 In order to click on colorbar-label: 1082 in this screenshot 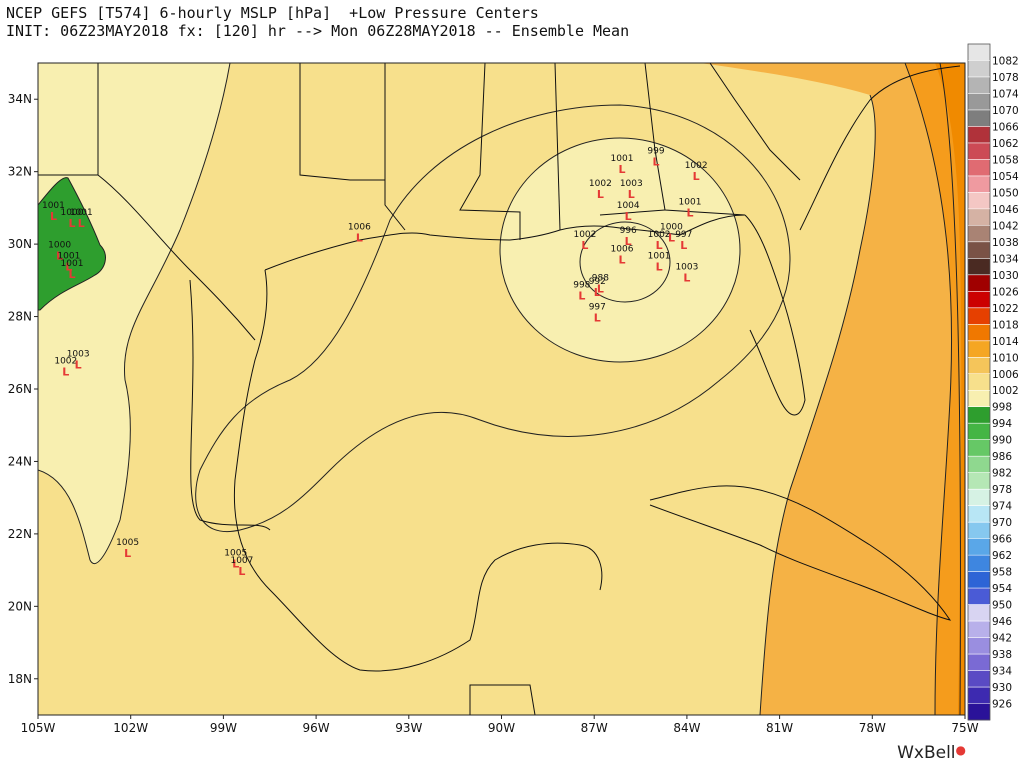, I will do `click(1005, 61)`.